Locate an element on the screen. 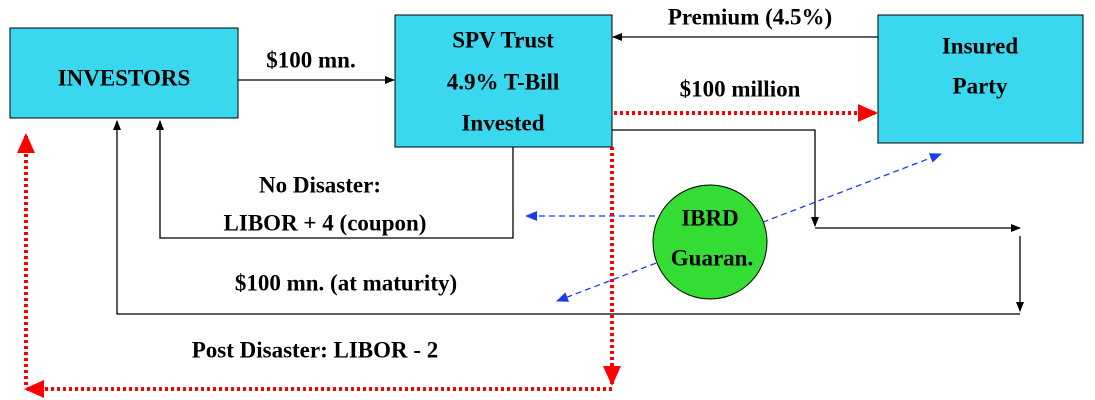 This screenshot has height=400, width=1095. edge-label: $100 mn. (at maturity) is located at coordinates (346, 282).